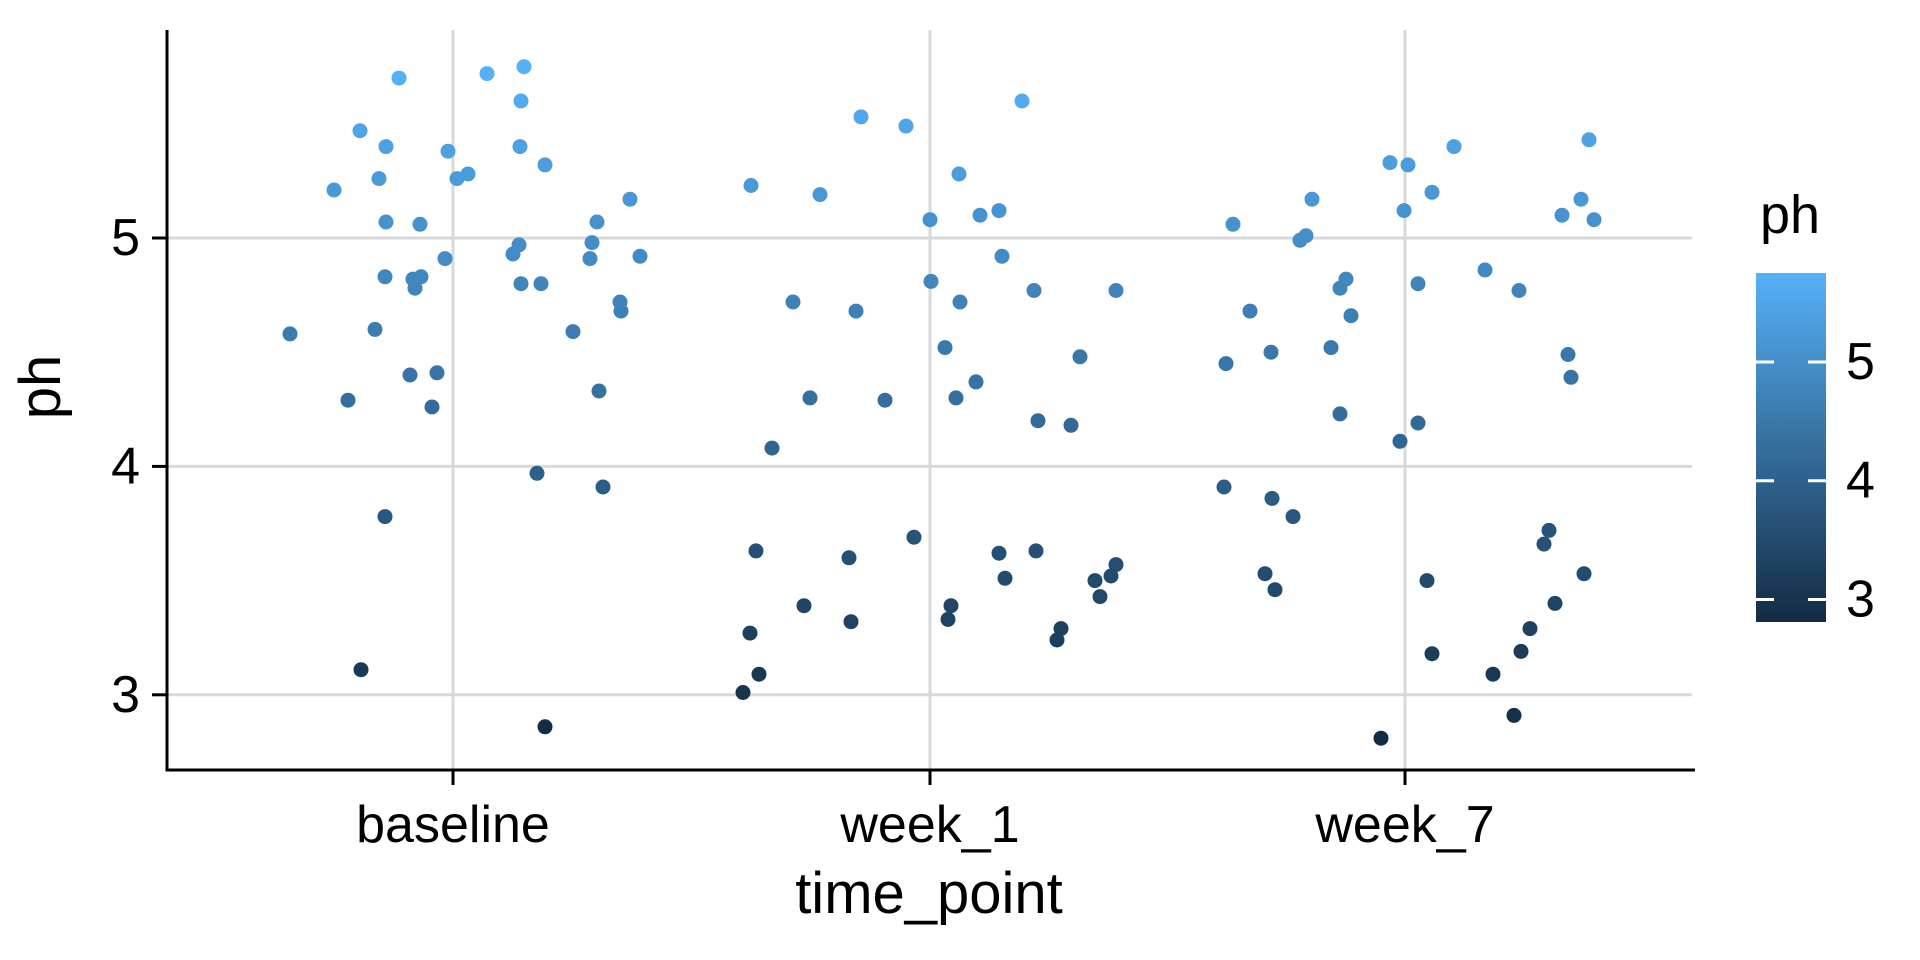 This screenshot has width=1920, height=960. I want to click on legend-ticks: 5 4 3, so click(1815, 480).